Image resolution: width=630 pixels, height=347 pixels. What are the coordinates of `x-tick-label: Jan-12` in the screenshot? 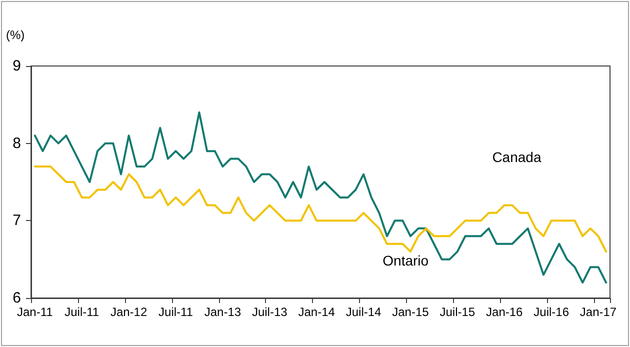 It's located at (129, 312).